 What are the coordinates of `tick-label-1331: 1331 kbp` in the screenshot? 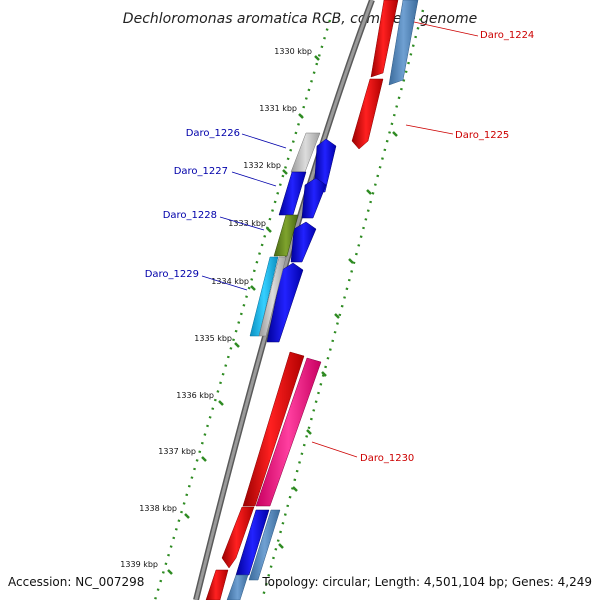 It's located at (278, 108).